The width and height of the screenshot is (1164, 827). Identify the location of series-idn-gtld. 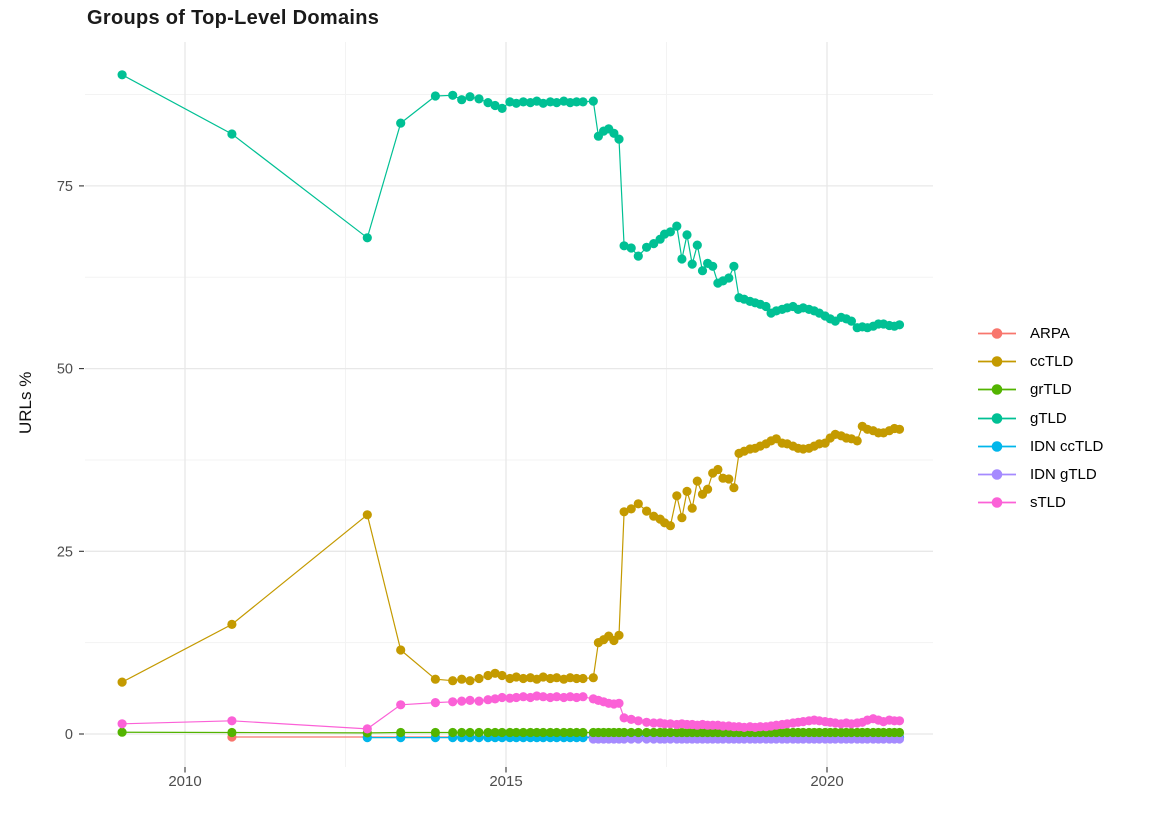
(746, 739).